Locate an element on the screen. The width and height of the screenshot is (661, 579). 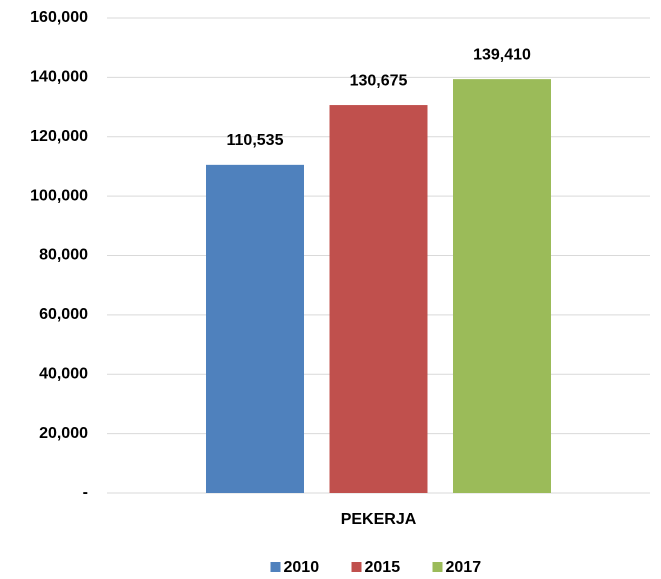
y-tick-label: 120,000 is located at coordinates (59, 136).